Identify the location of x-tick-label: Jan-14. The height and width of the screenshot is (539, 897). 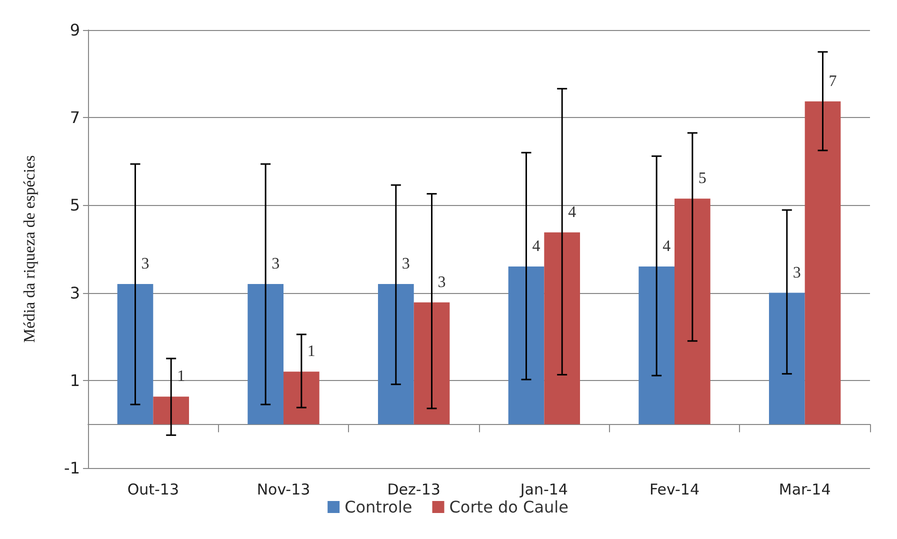
(543, 489).